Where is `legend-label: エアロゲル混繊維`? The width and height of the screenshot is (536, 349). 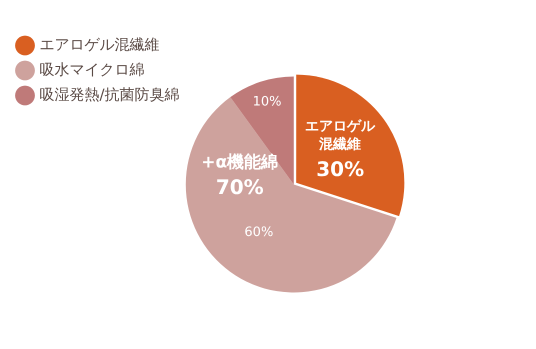
legend-label: エアロゲル混繊維 is located at coordinates (100, 44).